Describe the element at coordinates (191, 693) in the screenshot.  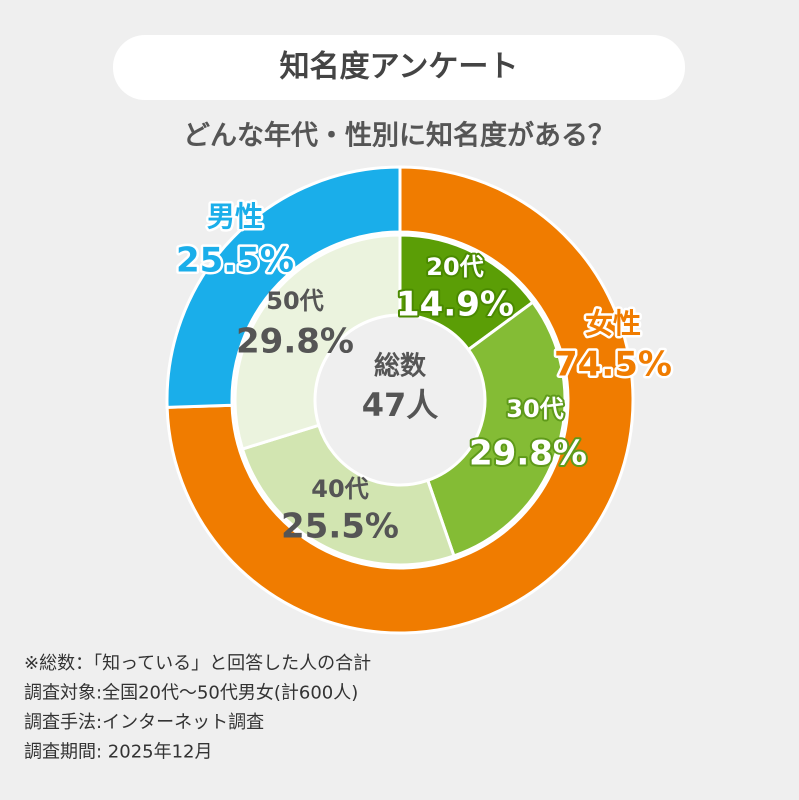
I see `footnote: 調査対象:全国20代～50代男女(計600人)` at that location.